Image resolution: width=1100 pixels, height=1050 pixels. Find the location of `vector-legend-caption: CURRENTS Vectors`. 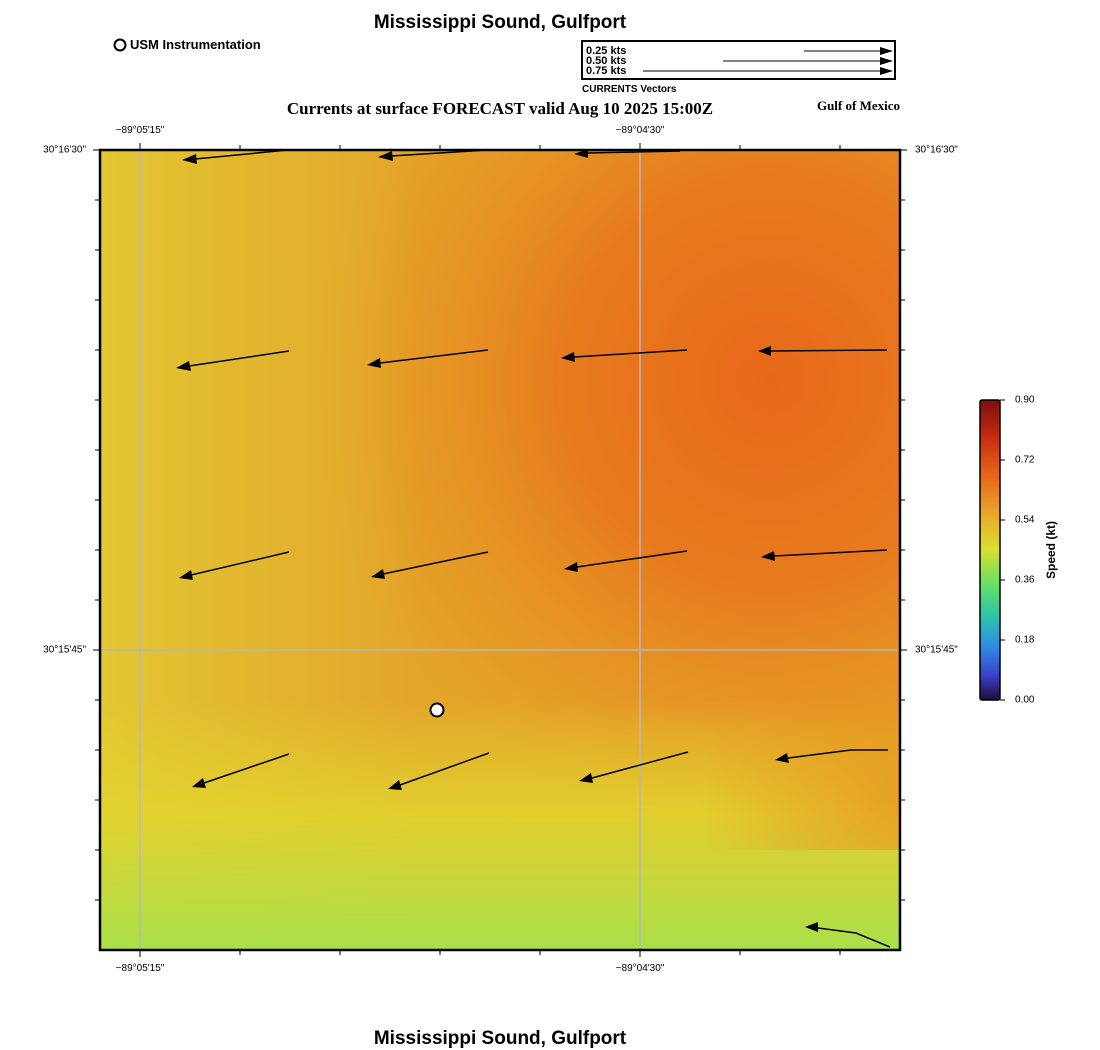

vector-legend-caption: CURRENTS Vectors is located at coordinates (629, 89).